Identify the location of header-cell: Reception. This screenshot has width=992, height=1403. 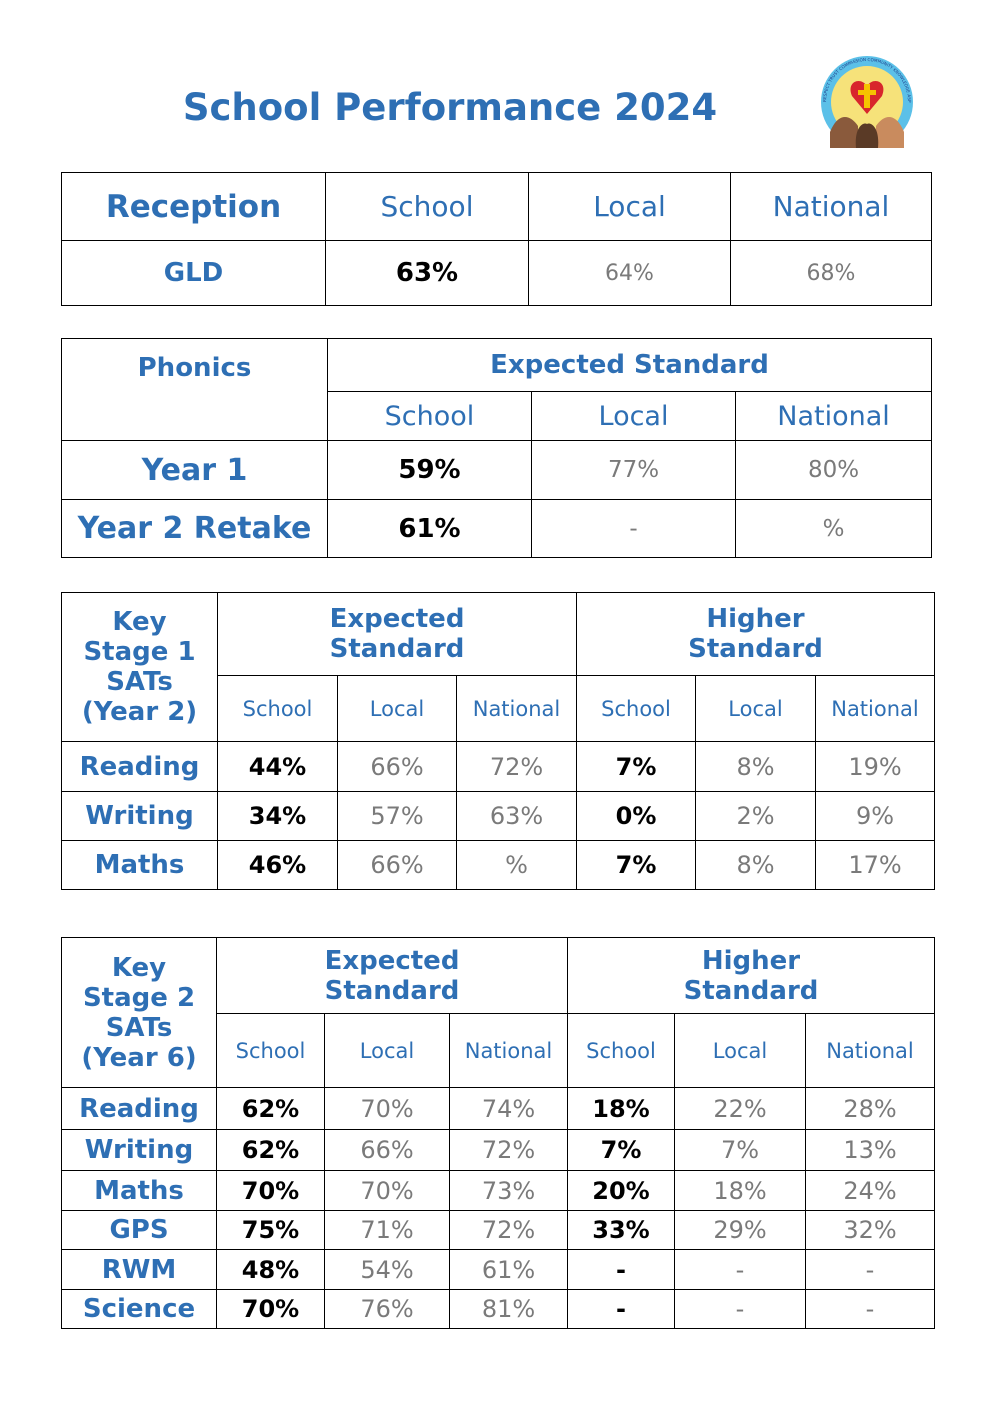
(193, 206).